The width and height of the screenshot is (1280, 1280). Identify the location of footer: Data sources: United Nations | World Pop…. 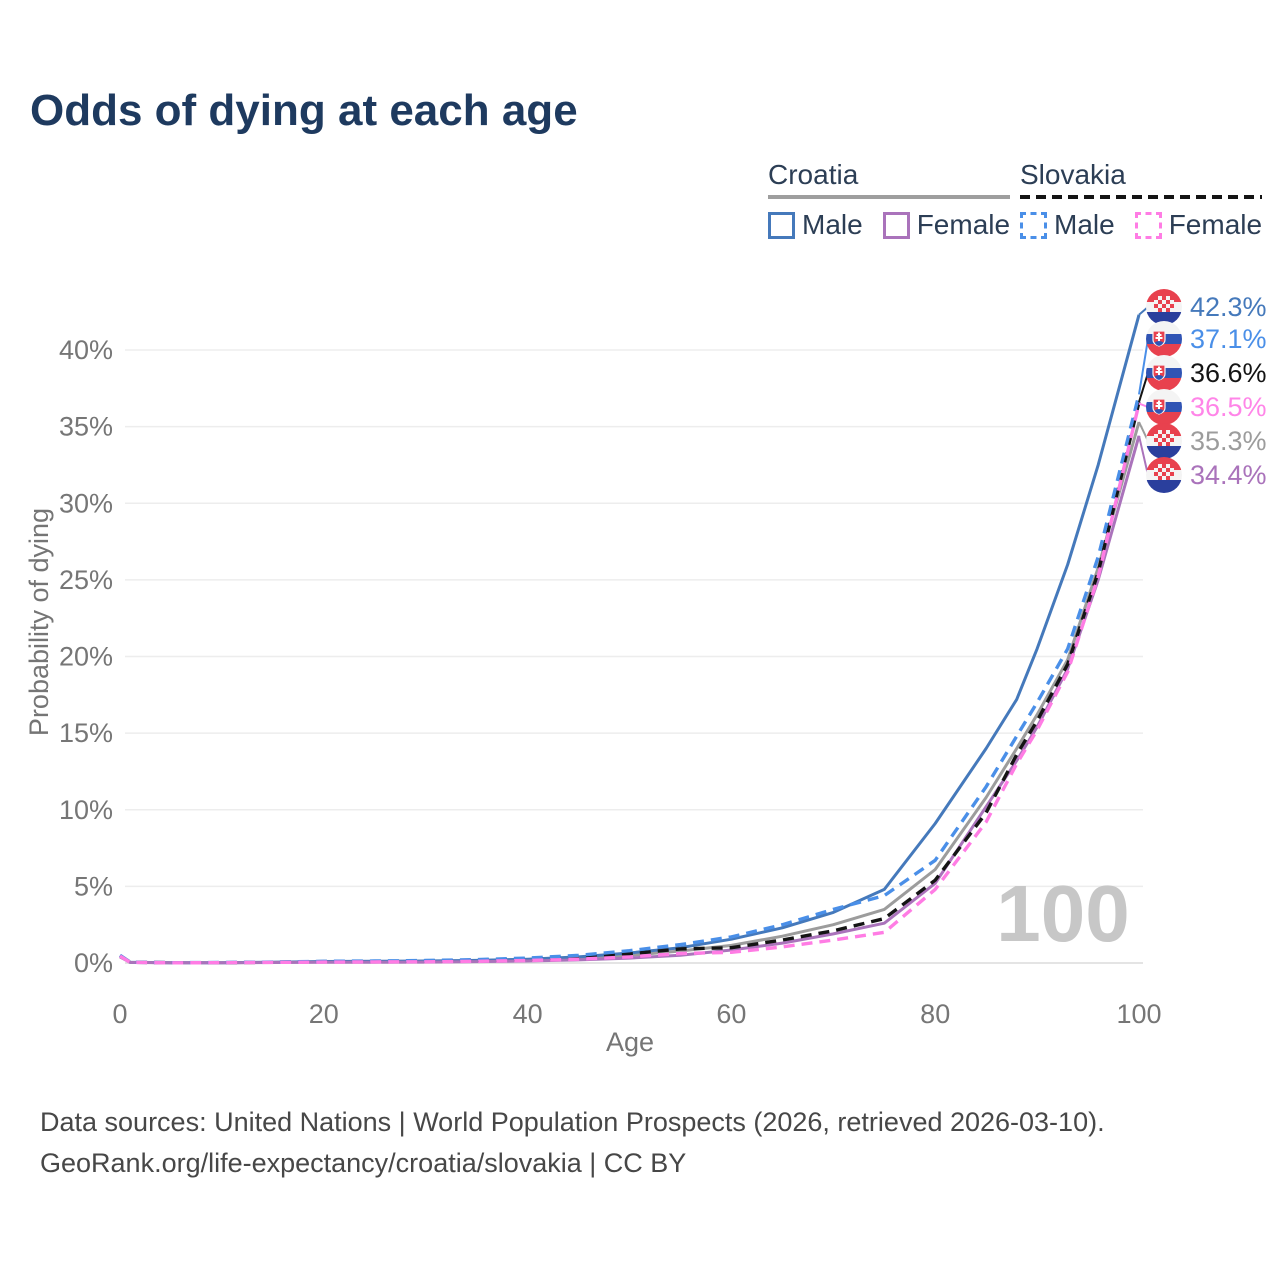
(572, 1143).